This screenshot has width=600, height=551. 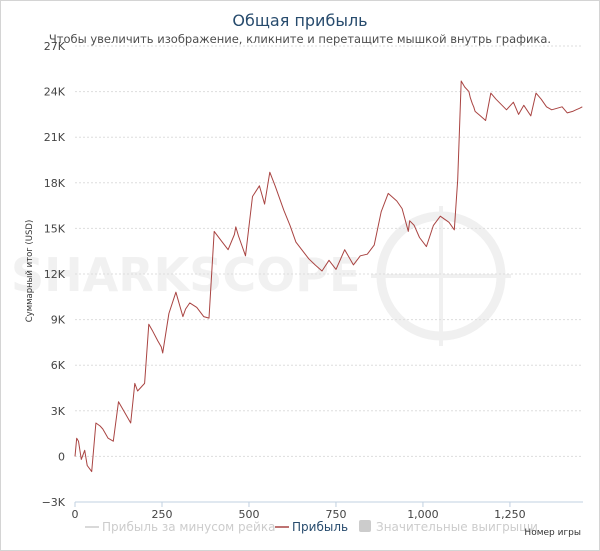 I want to click on x-tick-label: 1,250, so click(x=510, y=514).